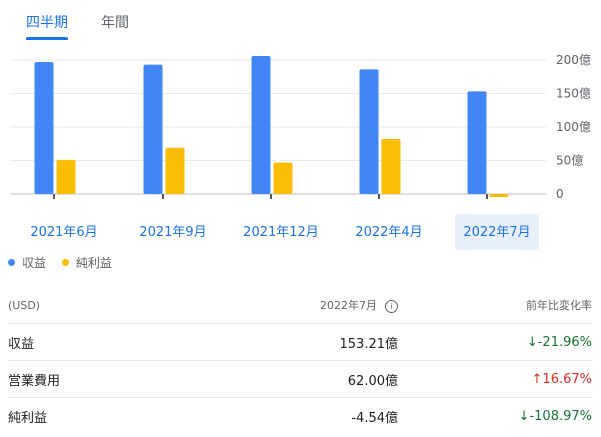 The height and width of the screenshot is (437, 601). Describe the element at coordinates (300, 20) in the screenshot. I see `period-tabs: 四半期 年間` at that location.